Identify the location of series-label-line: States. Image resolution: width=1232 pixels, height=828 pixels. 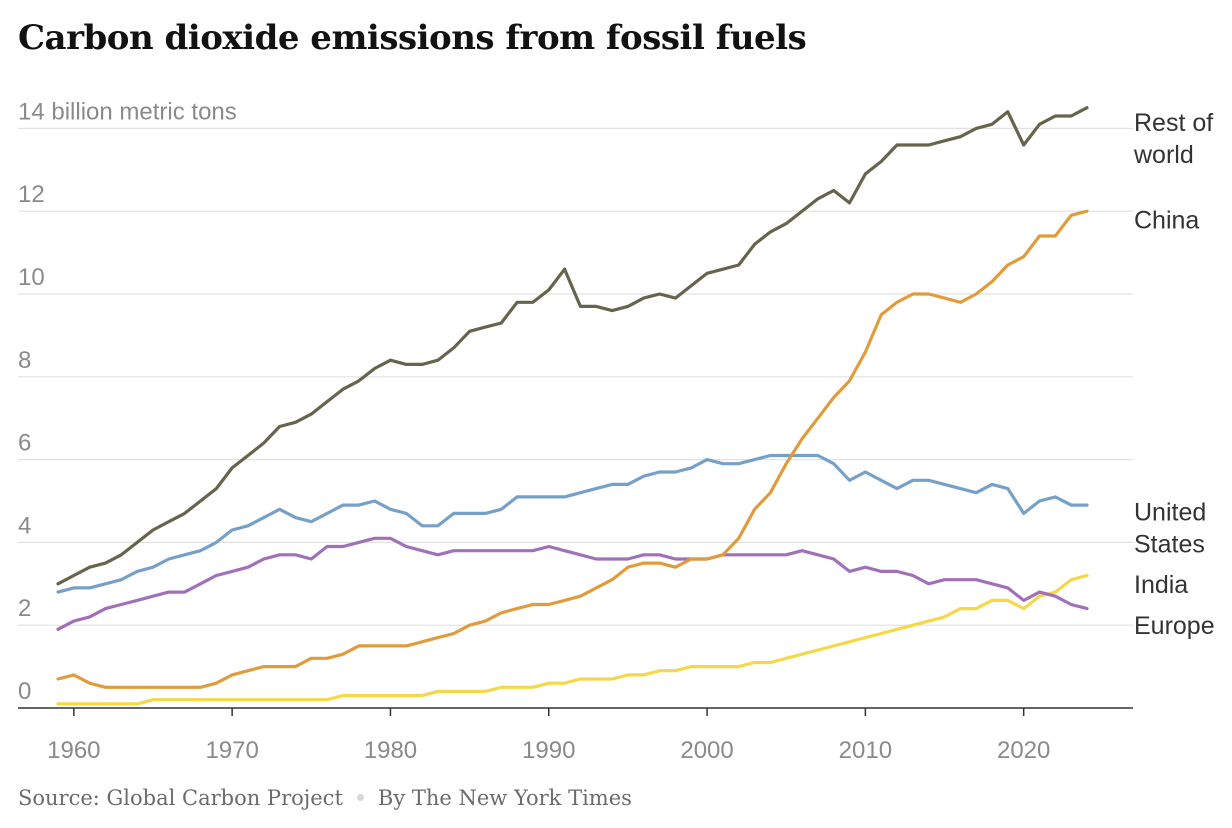
(1169, 544).